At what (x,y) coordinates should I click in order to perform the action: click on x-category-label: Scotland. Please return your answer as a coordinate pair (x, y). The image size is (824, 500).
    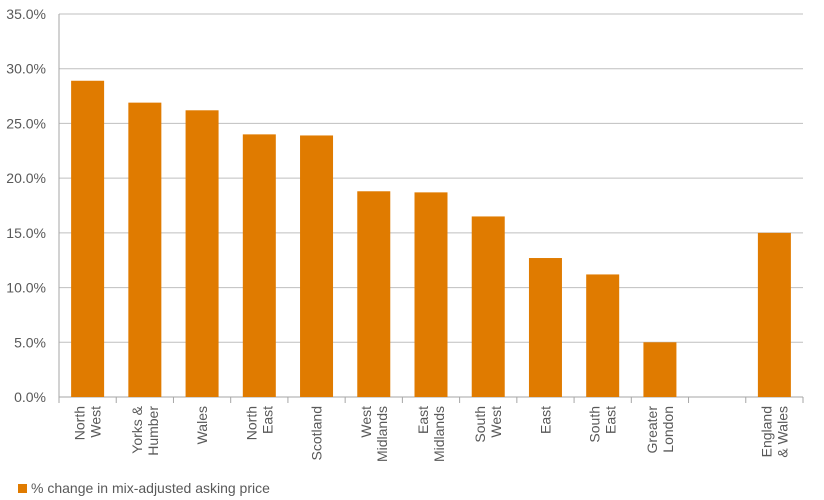
    Looking at the image, I should click on (317, 433).